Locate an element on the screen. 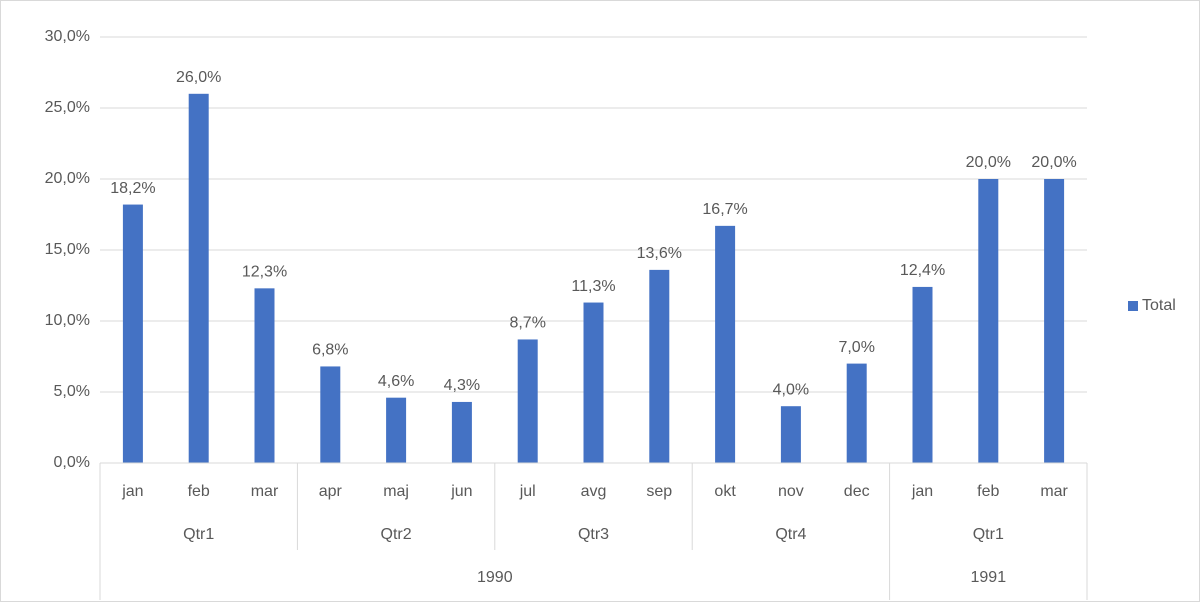  y-tick-label: 15,0% is located at coordinates (67, 249).